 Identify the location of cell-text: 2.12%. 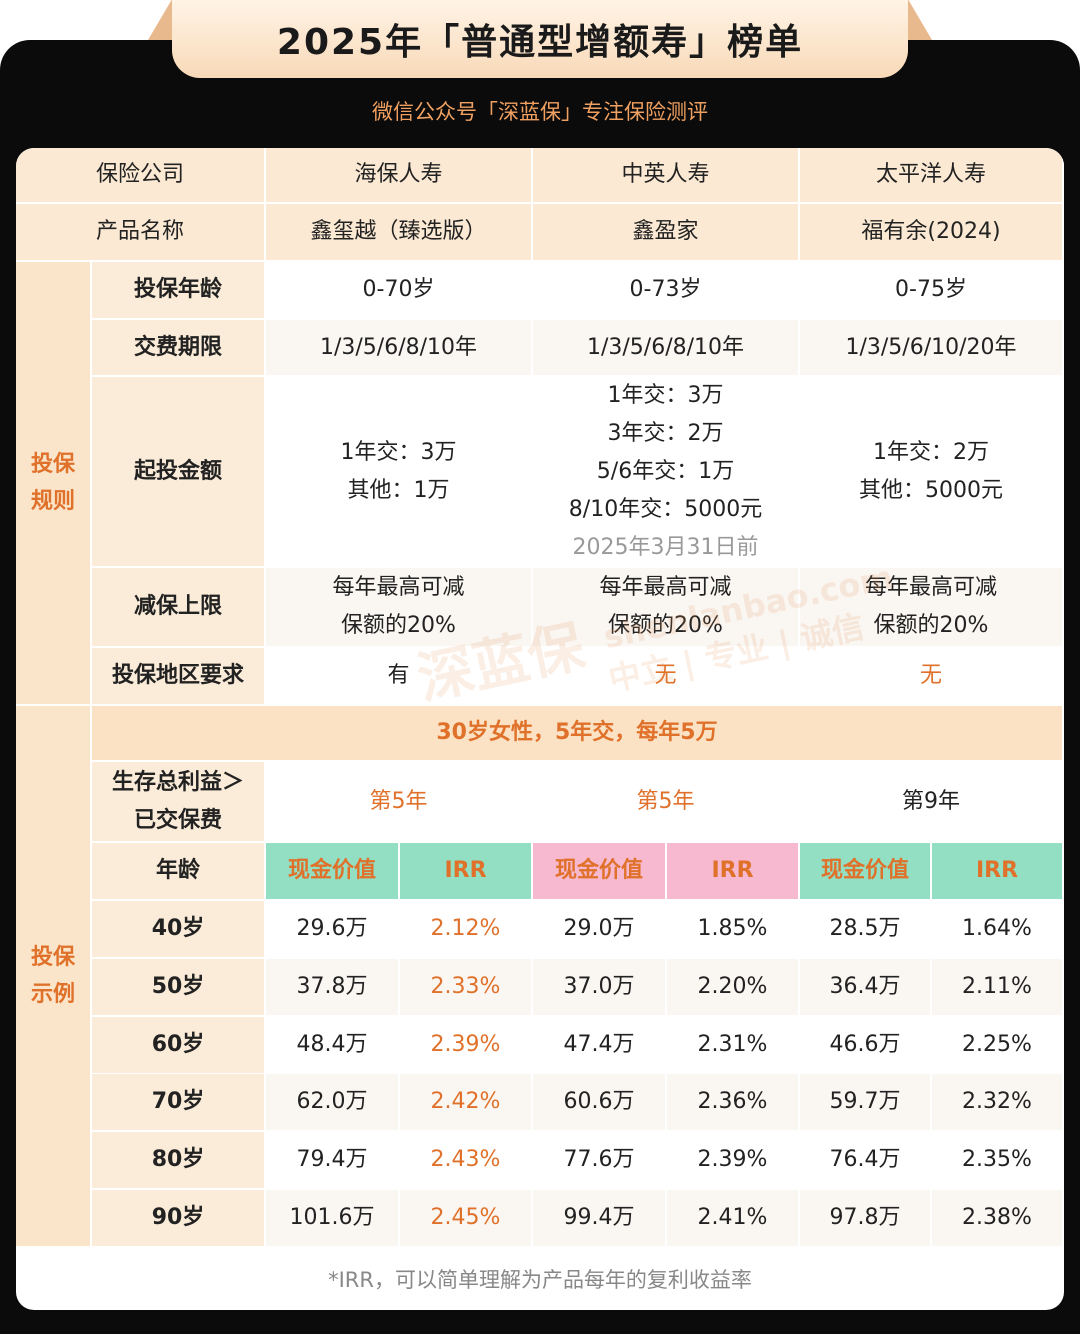
(465, 928).